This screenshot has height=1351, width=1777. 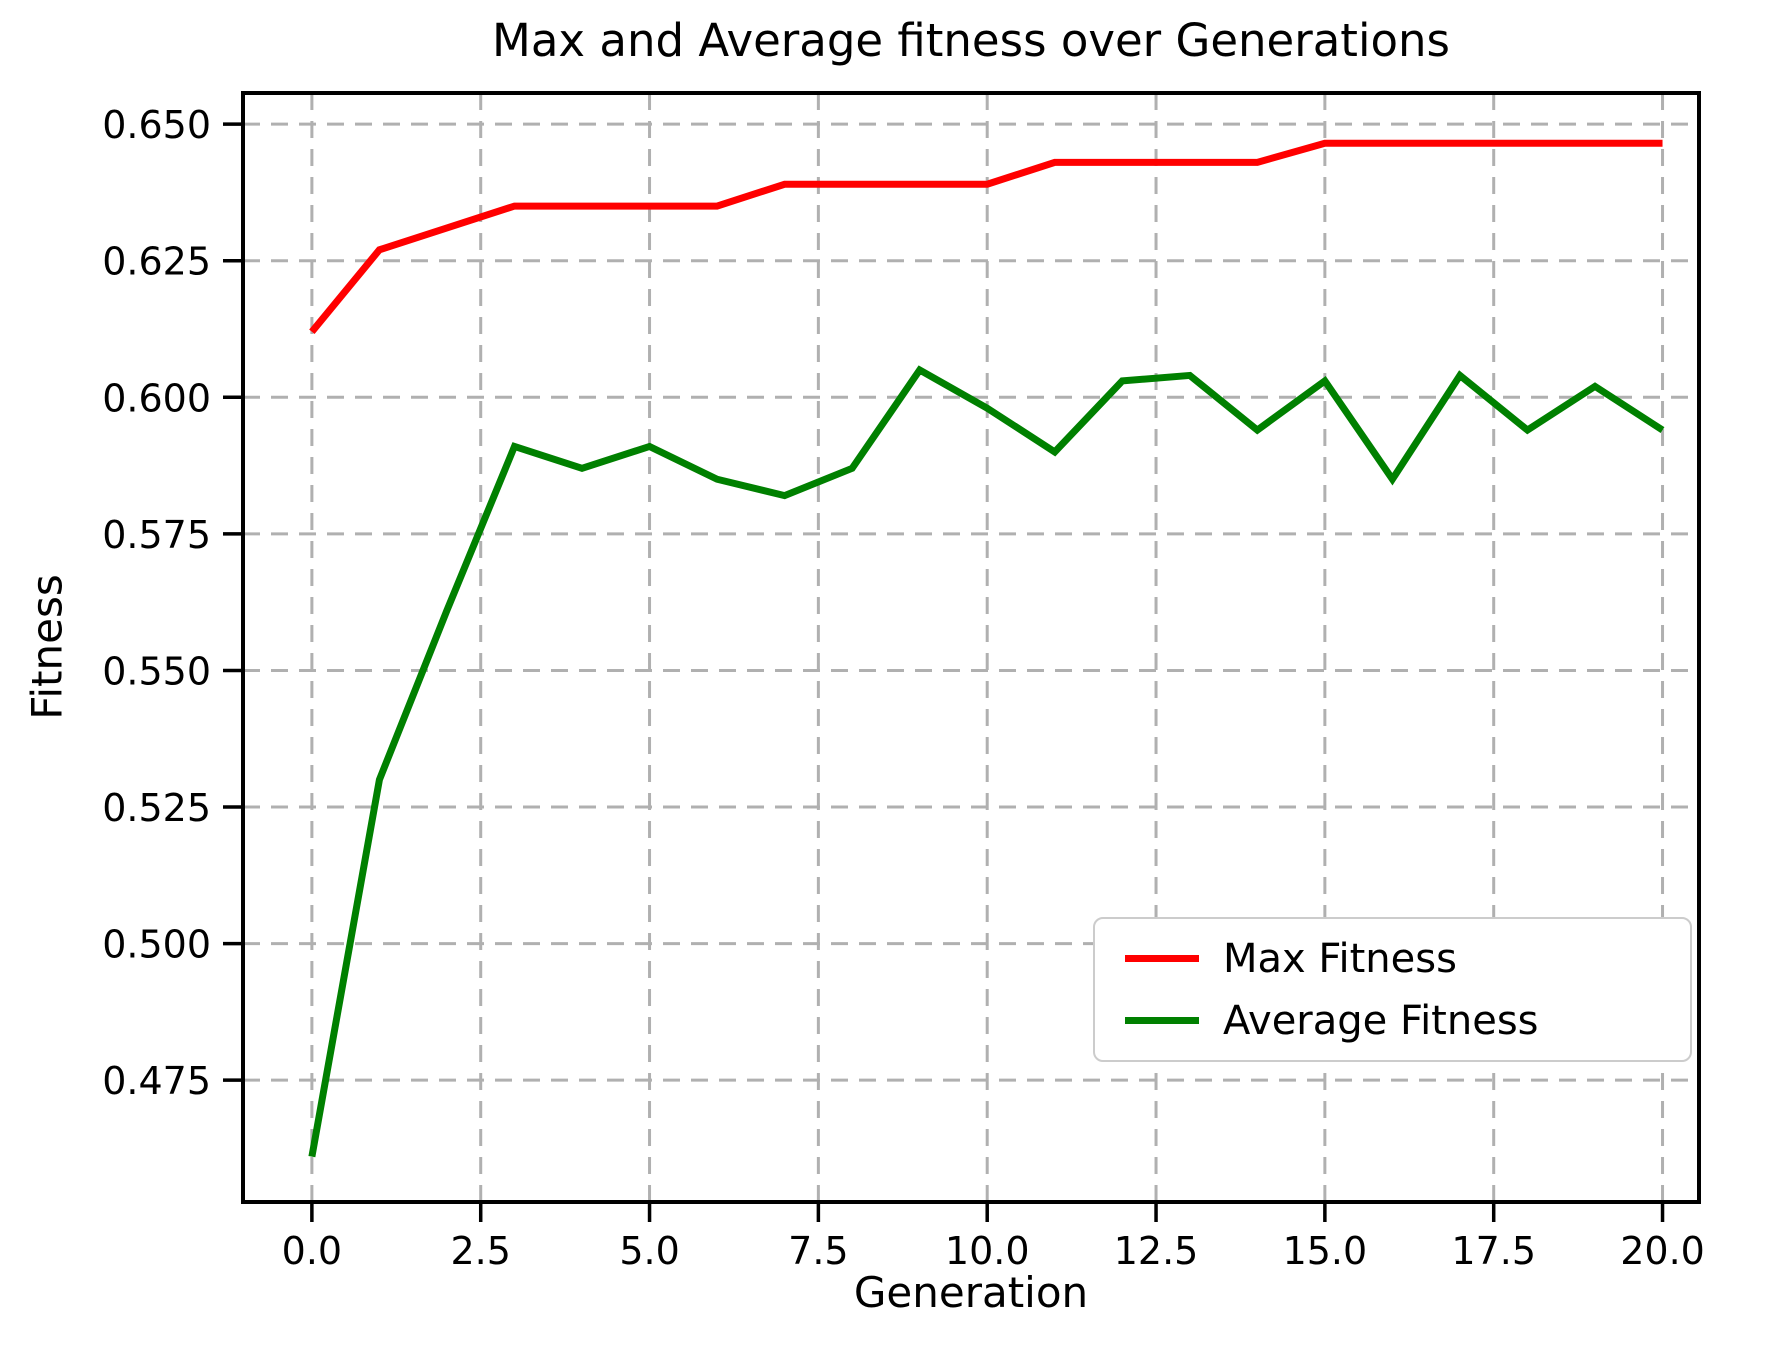 I want to click on legend-label-max-fitness: Max Fitness, so click(x=1340, y=958).